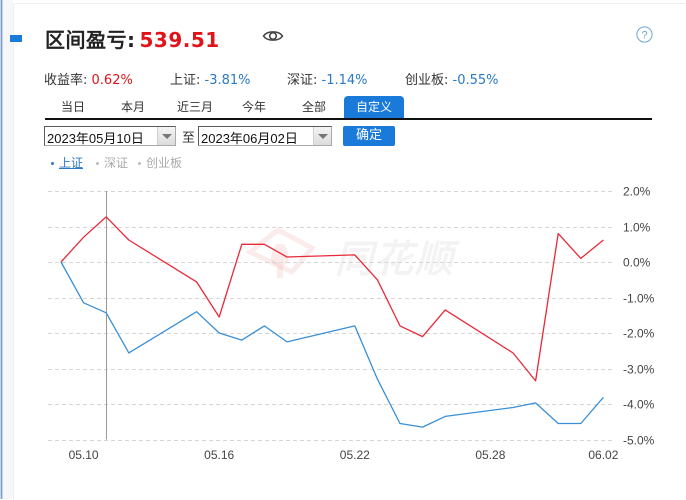 This screenshot has width=686, height=500. I want to click on y-tick-label: -4.0%, so click(639, 405).